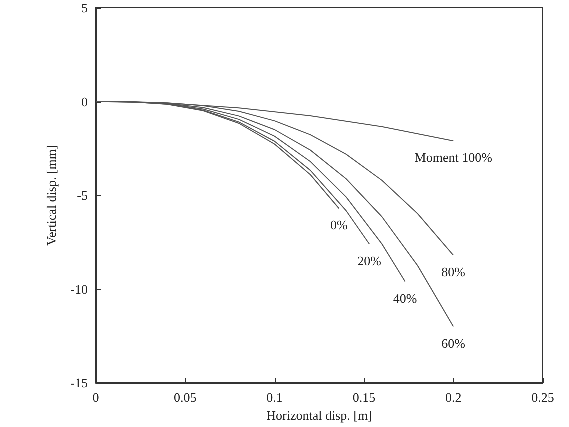 This screenshot has height=427, width=569. Describe the element at coordinates (185, 397) in the screenshot. I see `x-tick-label: 0.05` at that location.